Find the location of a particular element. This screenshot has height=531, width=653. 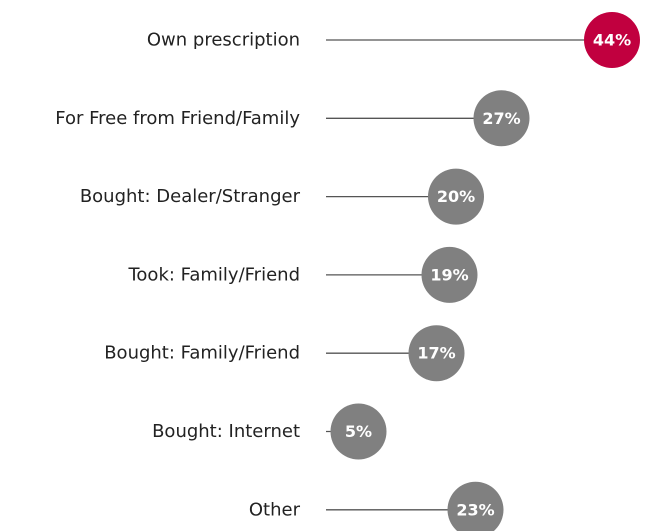

category-label: Took: Family/Friend is located at coordinates (213, 274).